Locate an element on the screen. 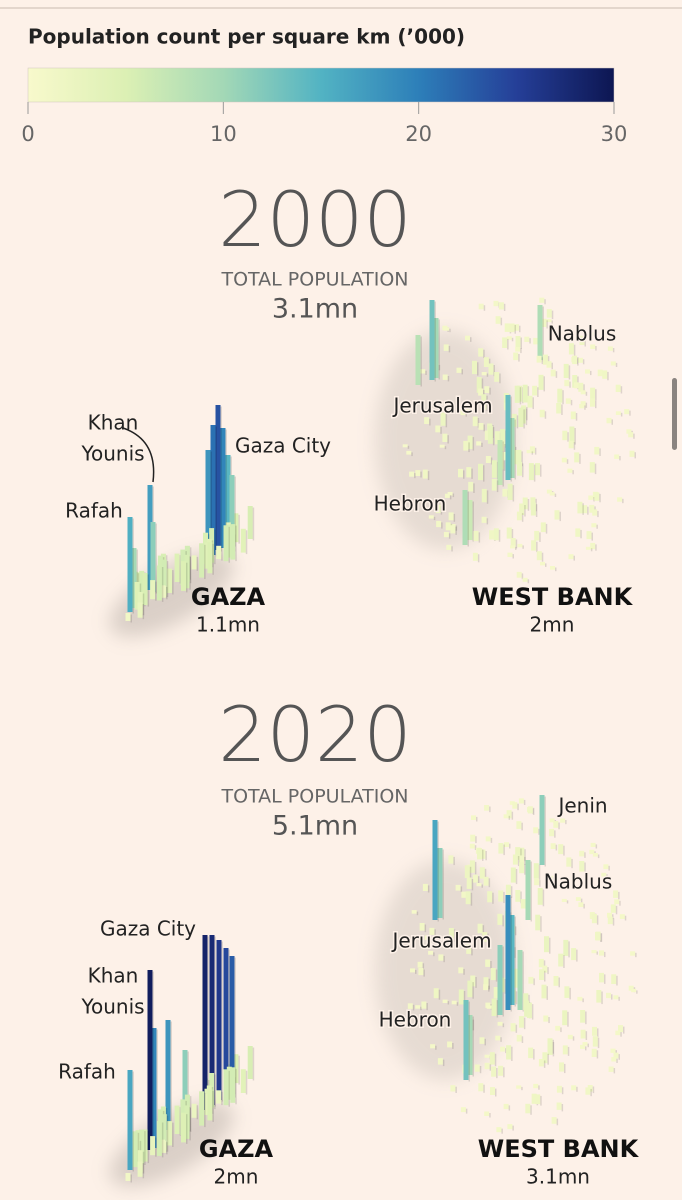 This screenshot has height=1200, width=682. place-label: Khan is located at coordinates (113, 976).